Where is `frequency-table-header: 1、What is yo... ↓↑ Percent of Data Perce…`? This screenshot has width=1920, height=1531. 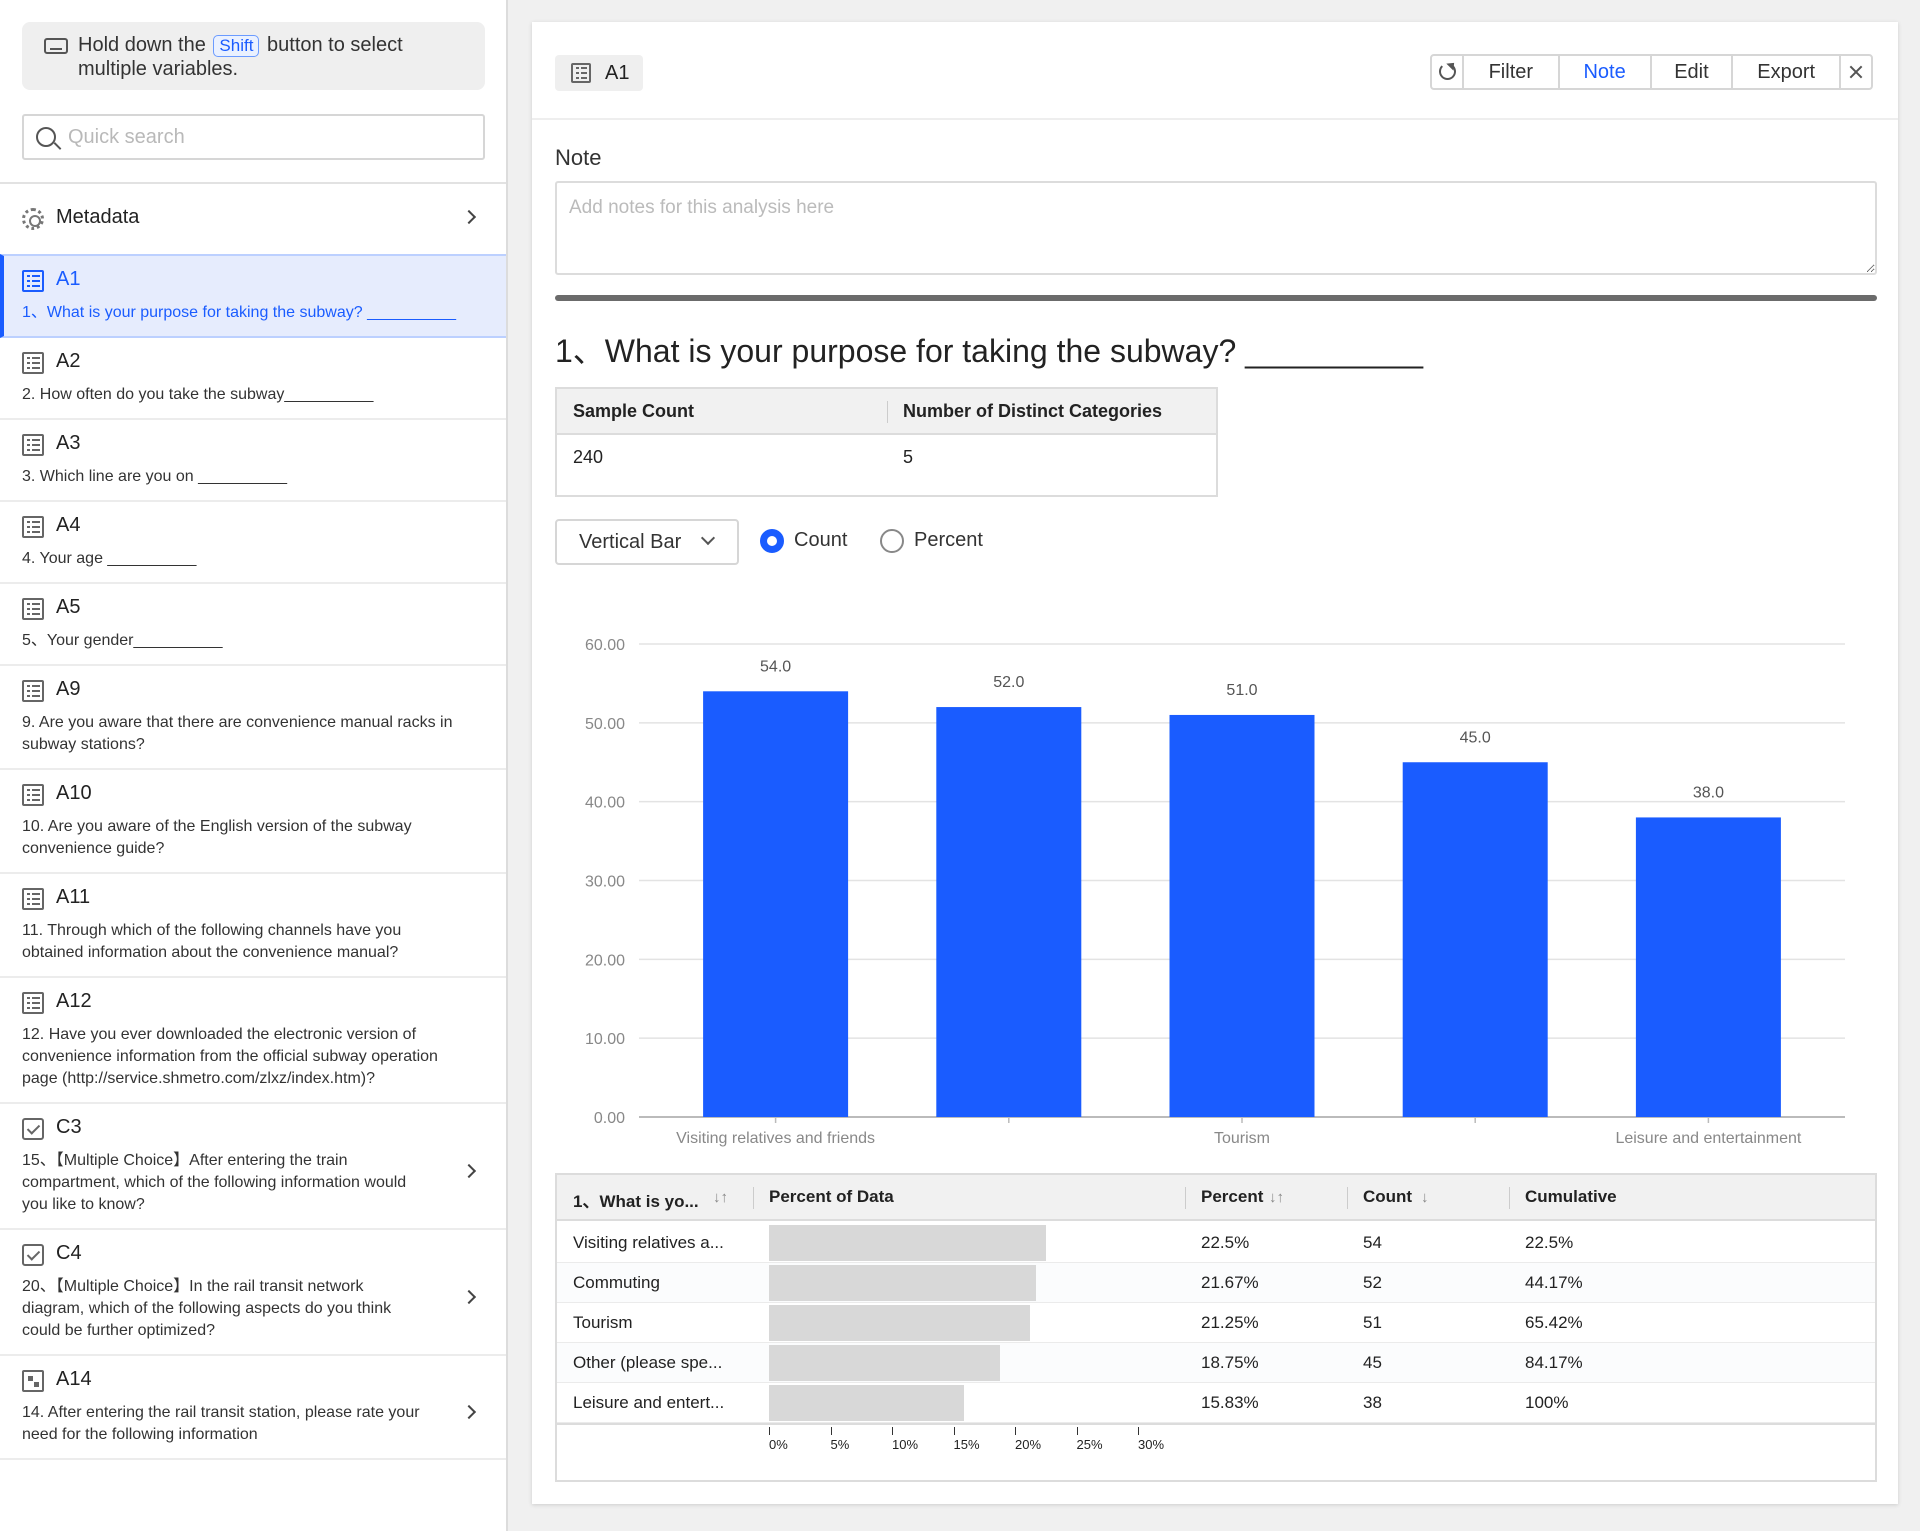
frequency-table-header: 1、What is yo... ↓↑ Percent of Data Perce… is located at coordinates (1216, 1198).